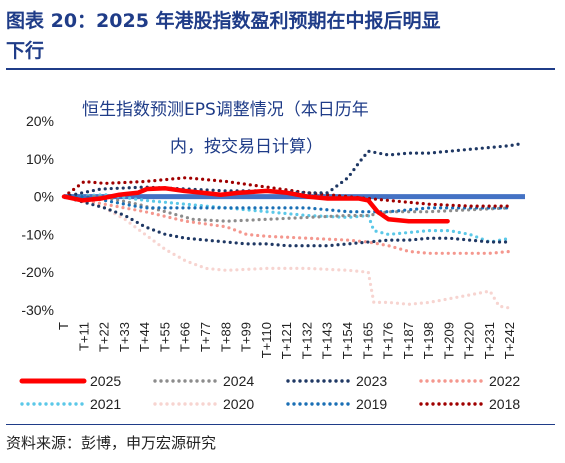 Image resolution: width=565 pixels, height=463 pixels. I want to click on x-tick-label: T+121, so click(286, 340).